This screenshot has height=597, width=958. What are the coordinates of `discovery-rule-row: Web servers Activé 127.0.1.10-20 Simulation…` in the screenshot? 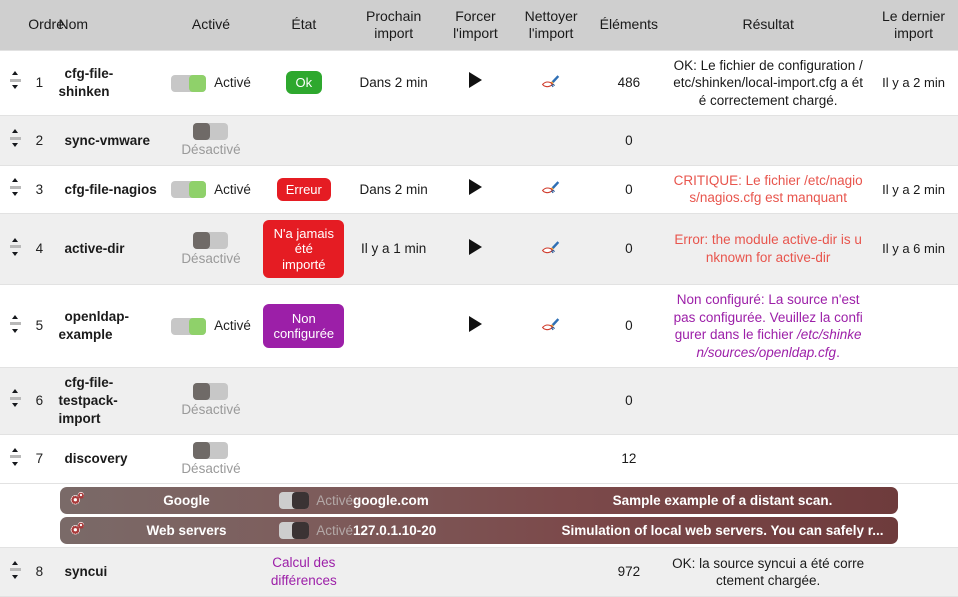 It's located at (479, 531).